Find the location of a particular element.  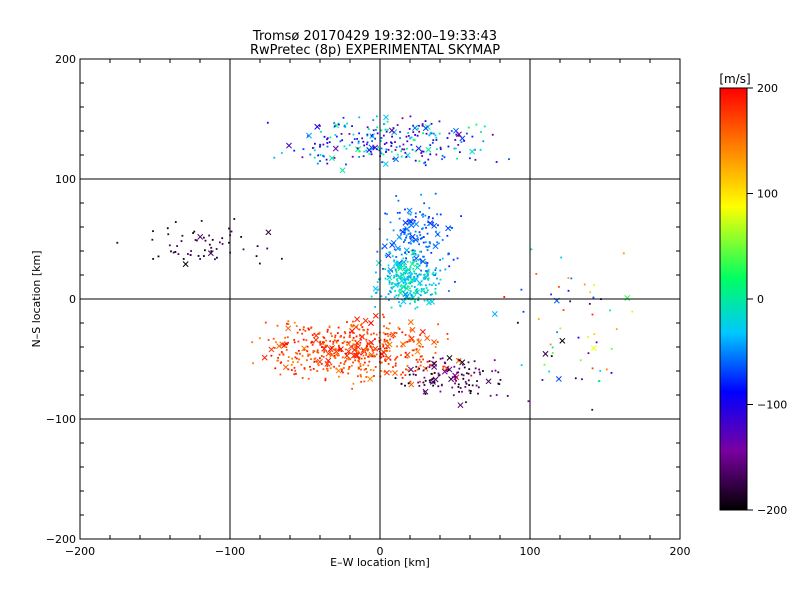

colorbar-tick-label: 0 is located at coordinates (760, 299).